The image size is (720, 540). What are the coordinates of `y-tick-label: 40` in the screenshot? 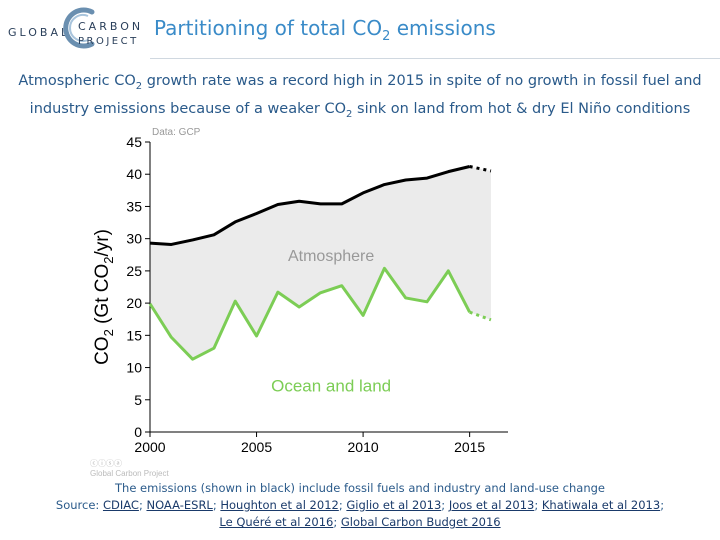 It's located at (134, 174).